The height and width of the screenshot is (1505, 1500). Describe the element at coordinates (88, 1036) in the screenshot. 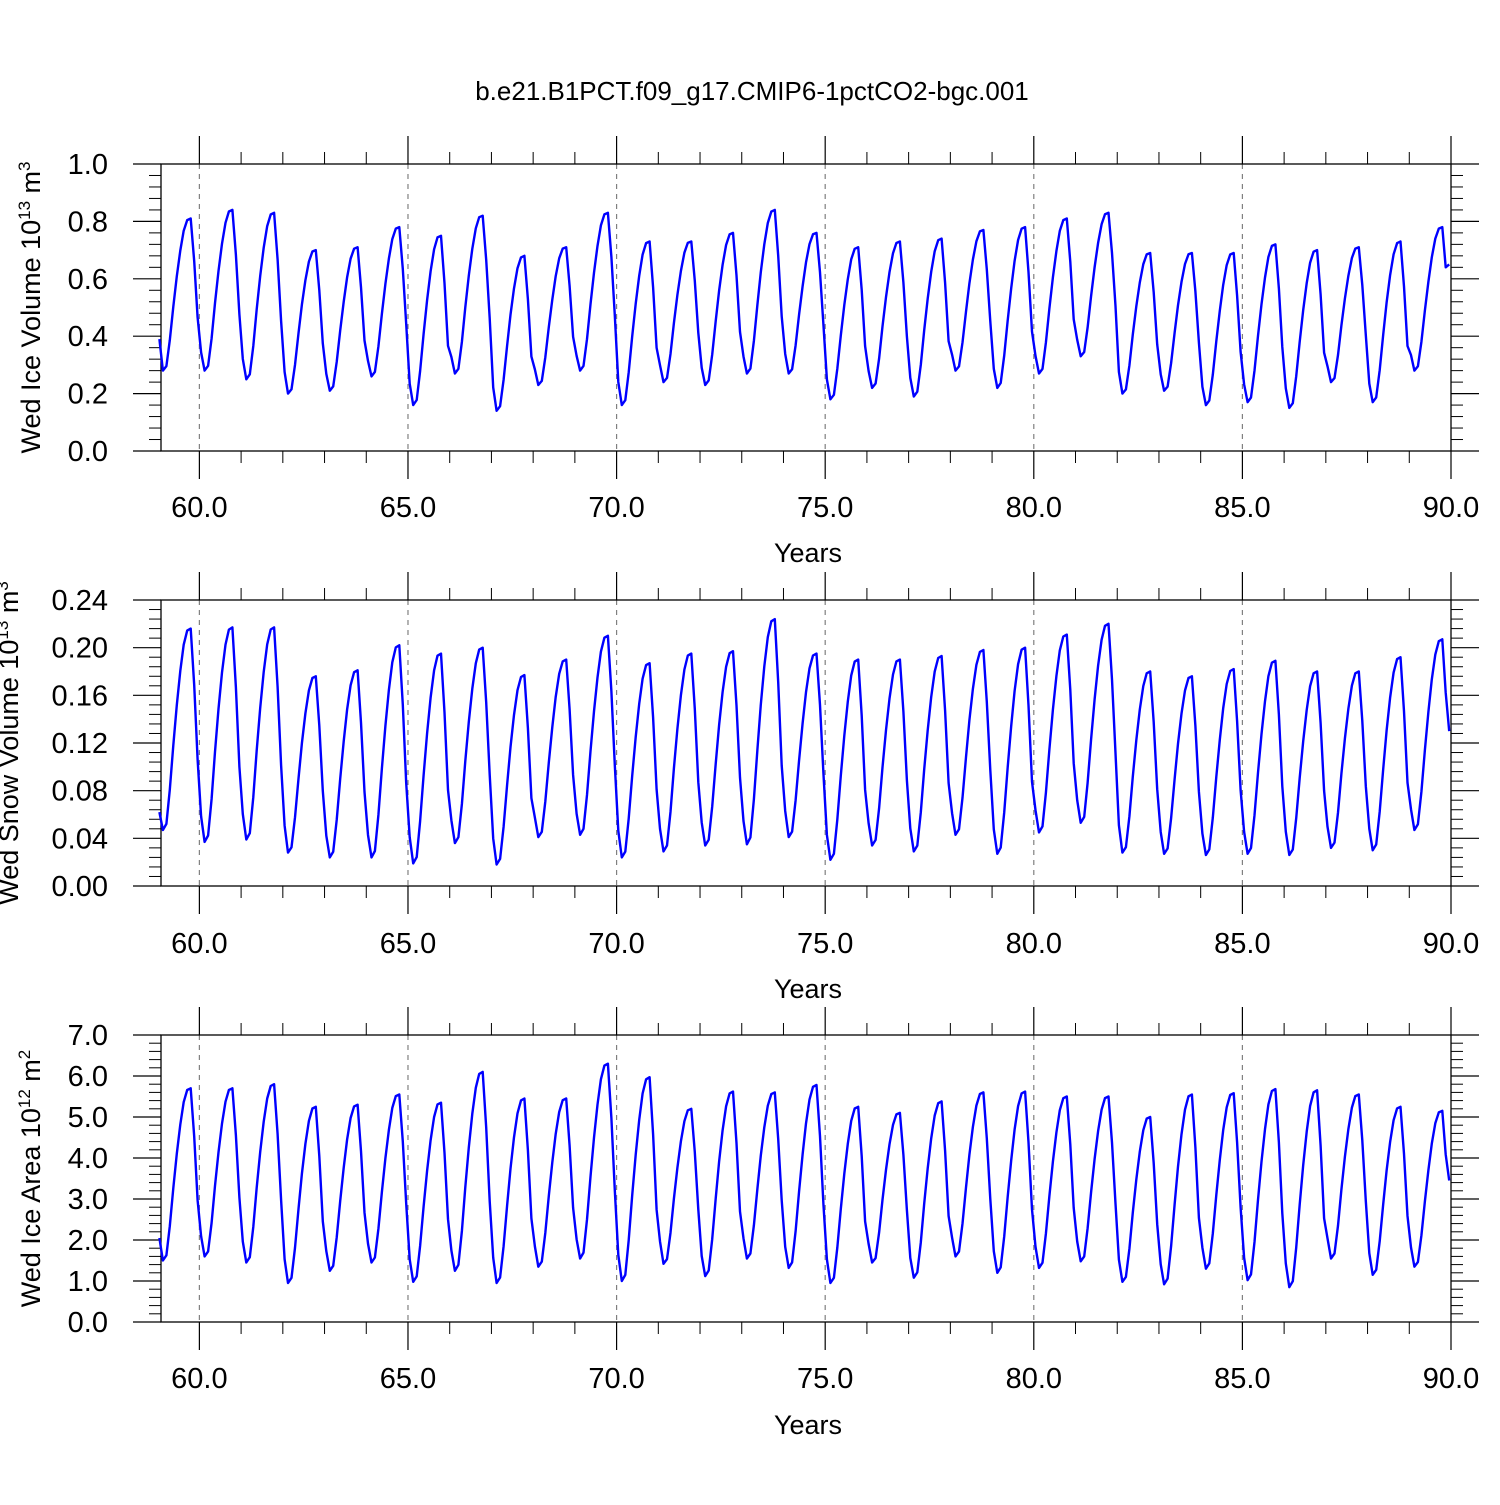

I see `y-tick-label: 7.0` at that location.